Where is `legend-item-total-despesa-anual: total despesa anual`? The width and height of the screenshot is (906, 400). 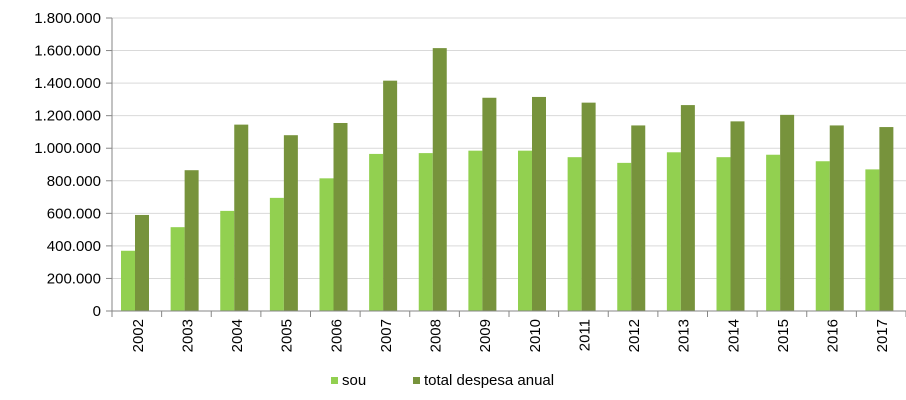
legend-item-total-despesa-anual: total despesa anual is located at coordinates (483, 380).